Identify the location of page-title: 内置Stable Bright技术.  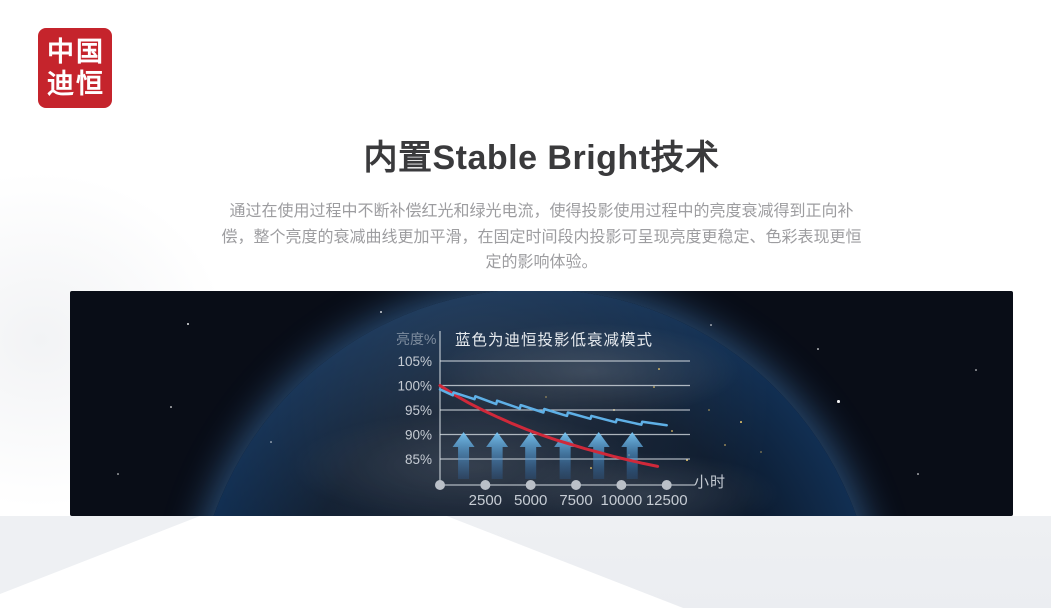
(541, 158).